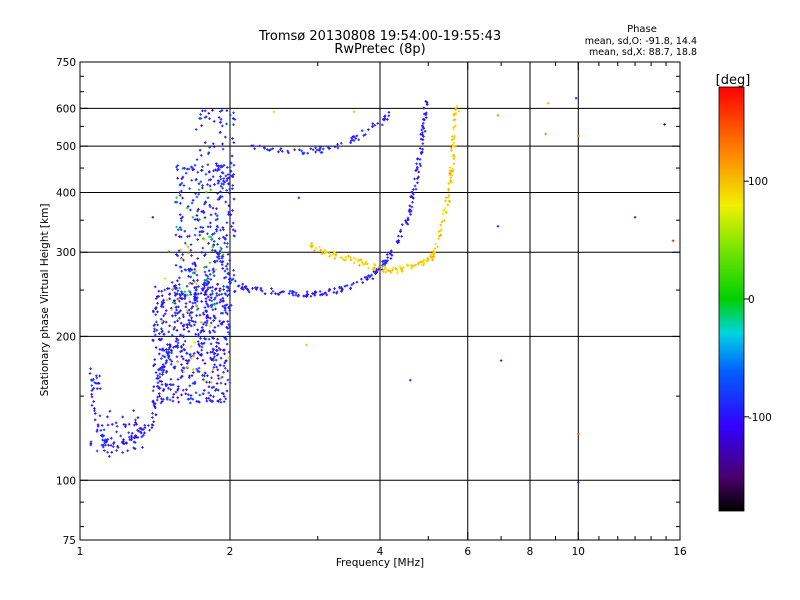 This screenshot has height=600, width=800. Describe the element at coordinates (230, 552) in the screenshot. I see `x-tick-label: 2` at that location.